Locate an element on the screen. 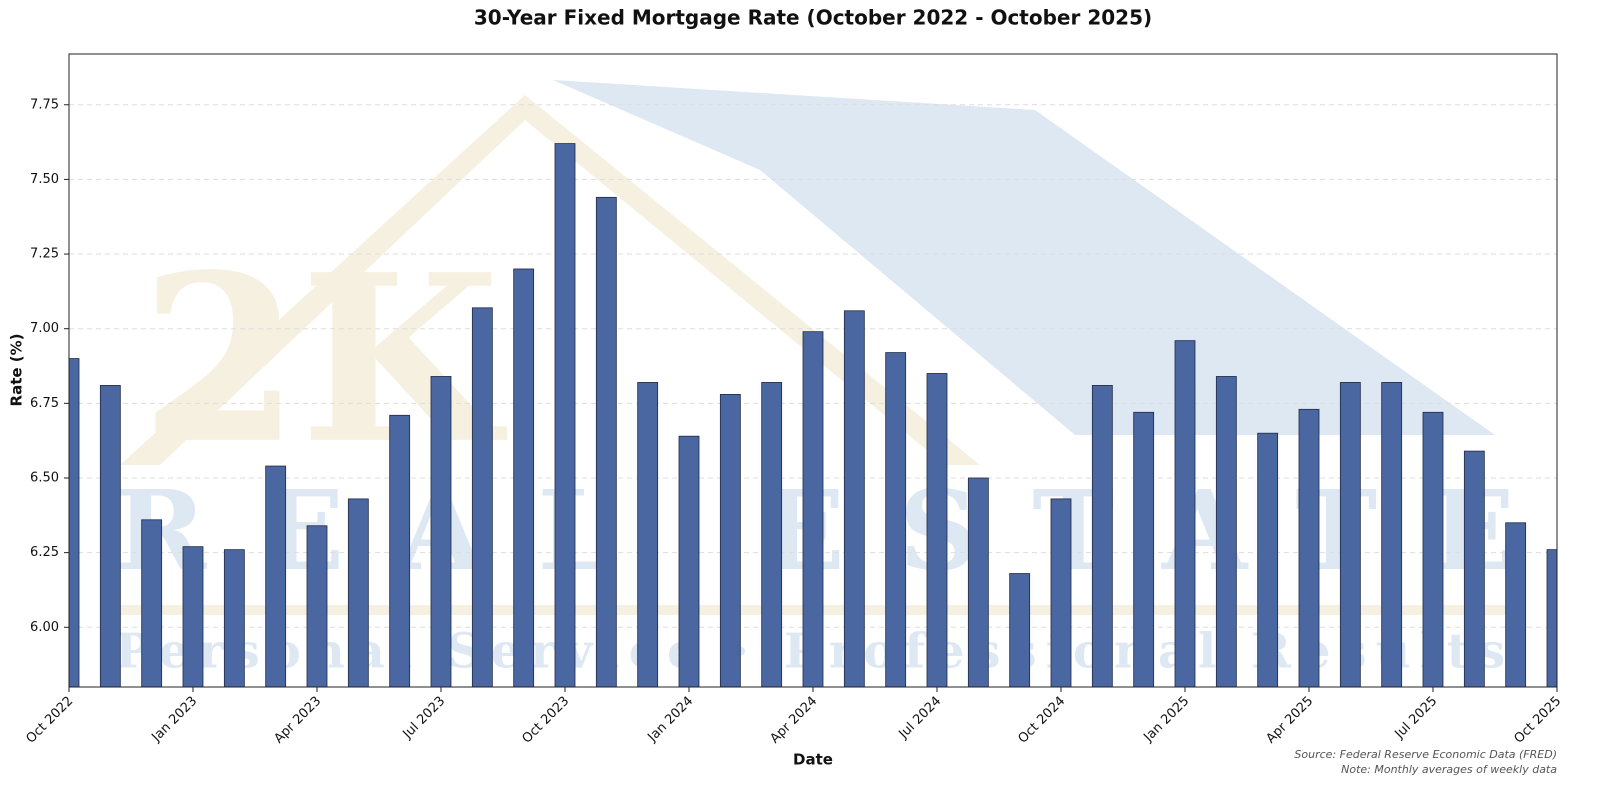  x-tick-label: Jan 2024 is located at coordinates (670, 720).